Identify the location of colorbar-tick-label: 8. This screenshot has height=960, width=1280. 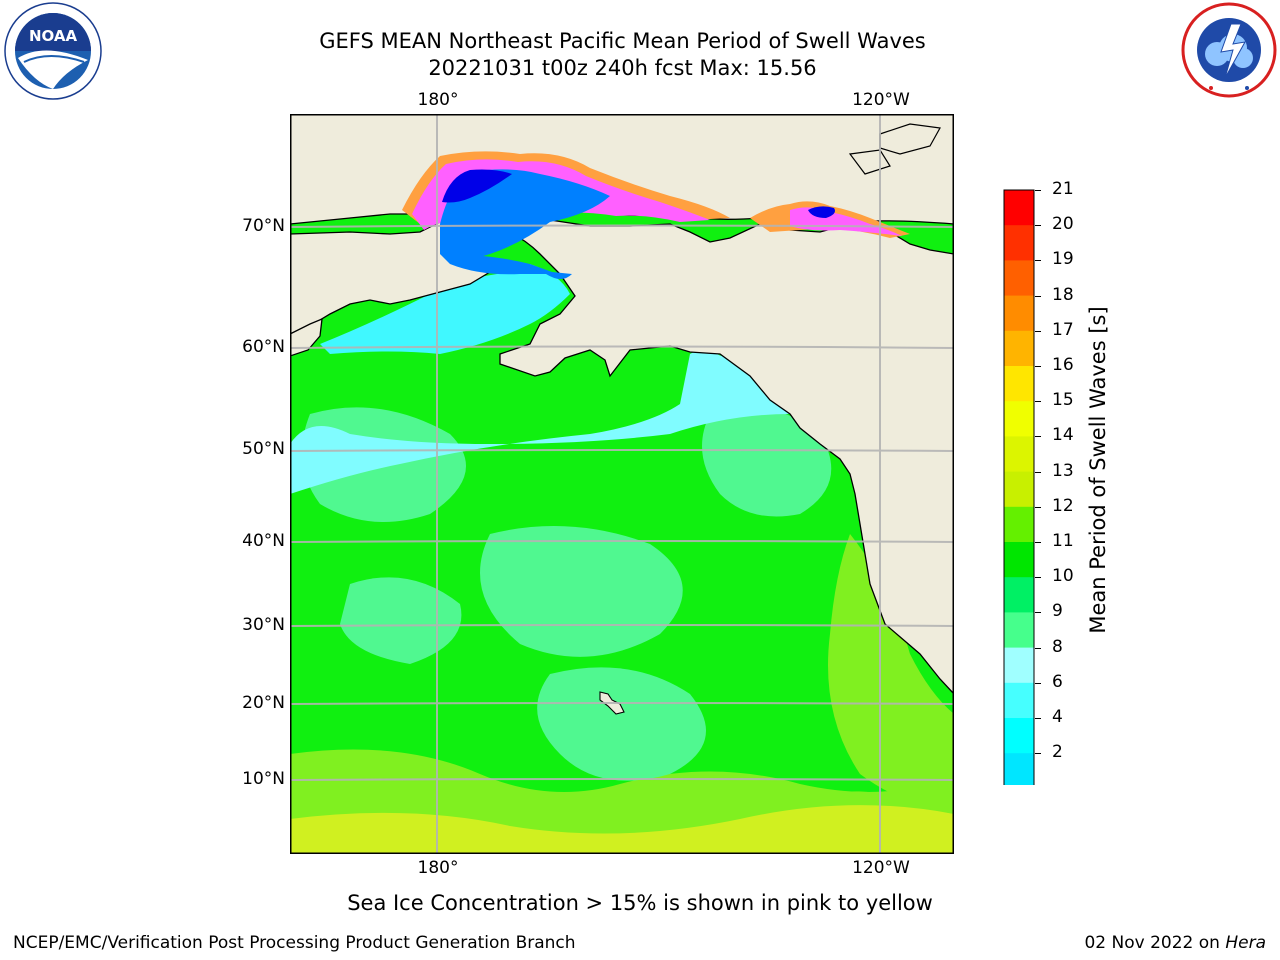
(1057, 646).